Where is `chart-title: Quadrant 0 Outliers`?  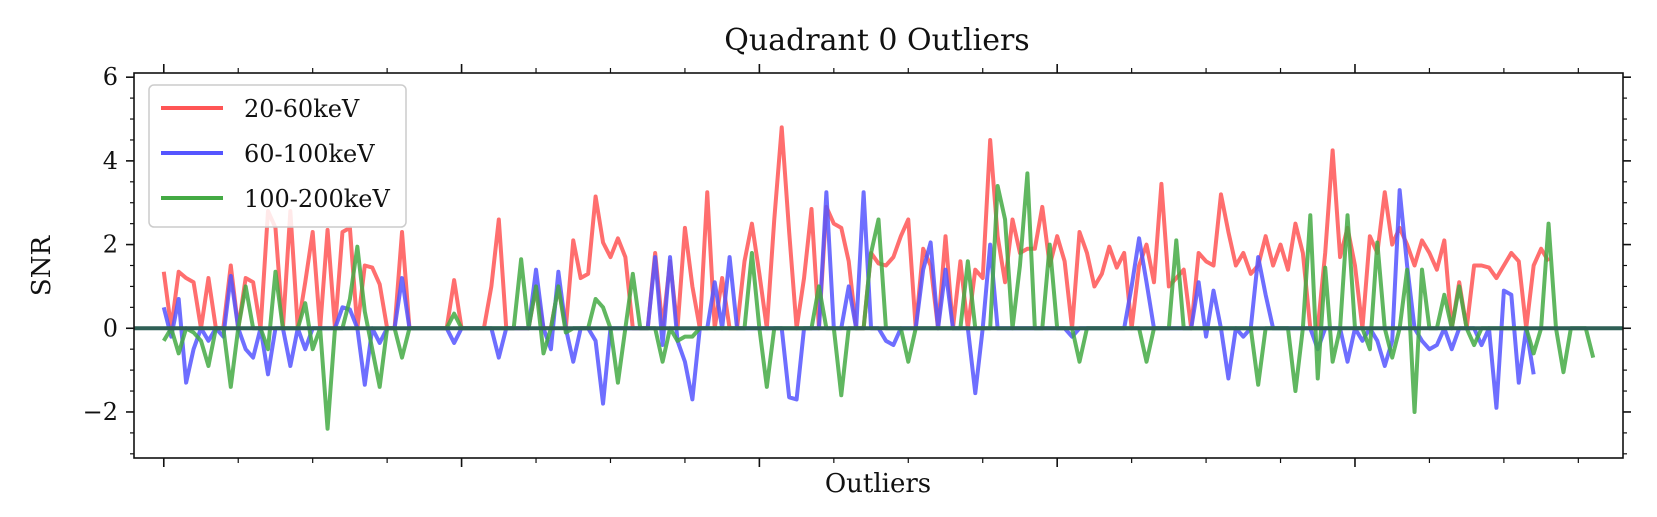 chart-title: Quadrant 0 Outliers is located at coordinates (876, 40).